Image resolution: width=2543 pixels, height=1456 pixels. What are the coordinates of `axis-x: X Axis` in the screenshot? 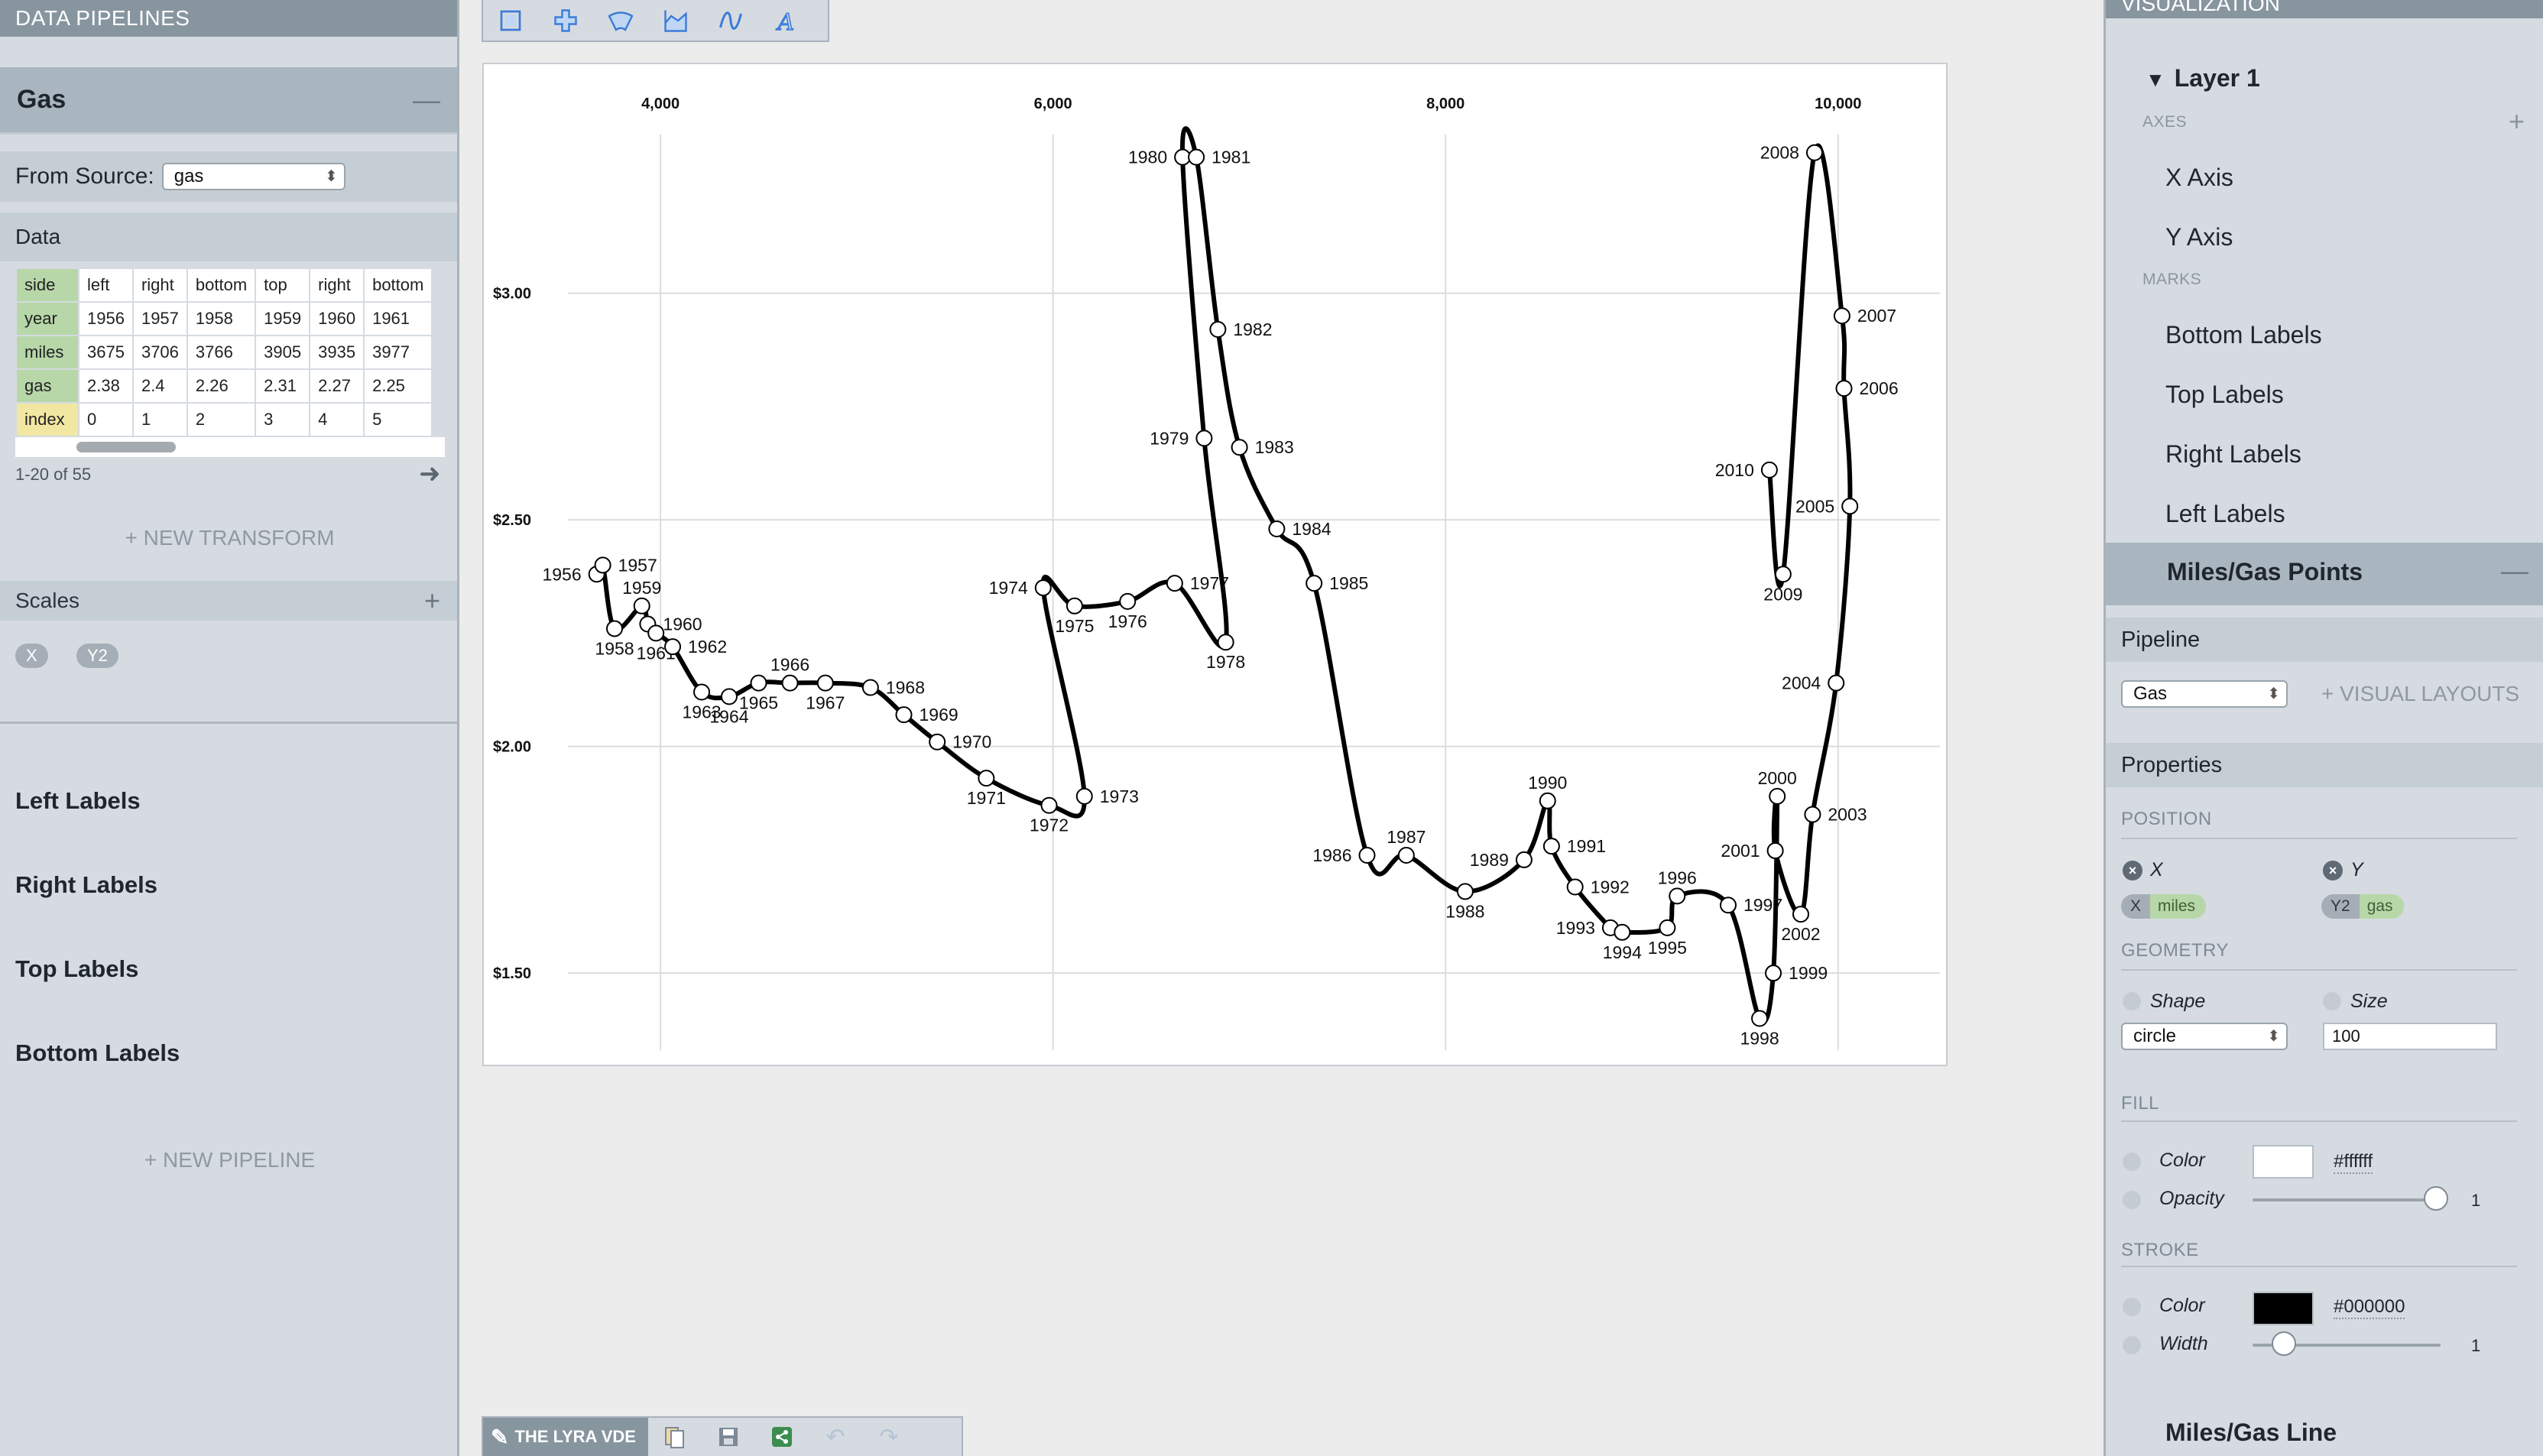 It's located at (2199, 177).